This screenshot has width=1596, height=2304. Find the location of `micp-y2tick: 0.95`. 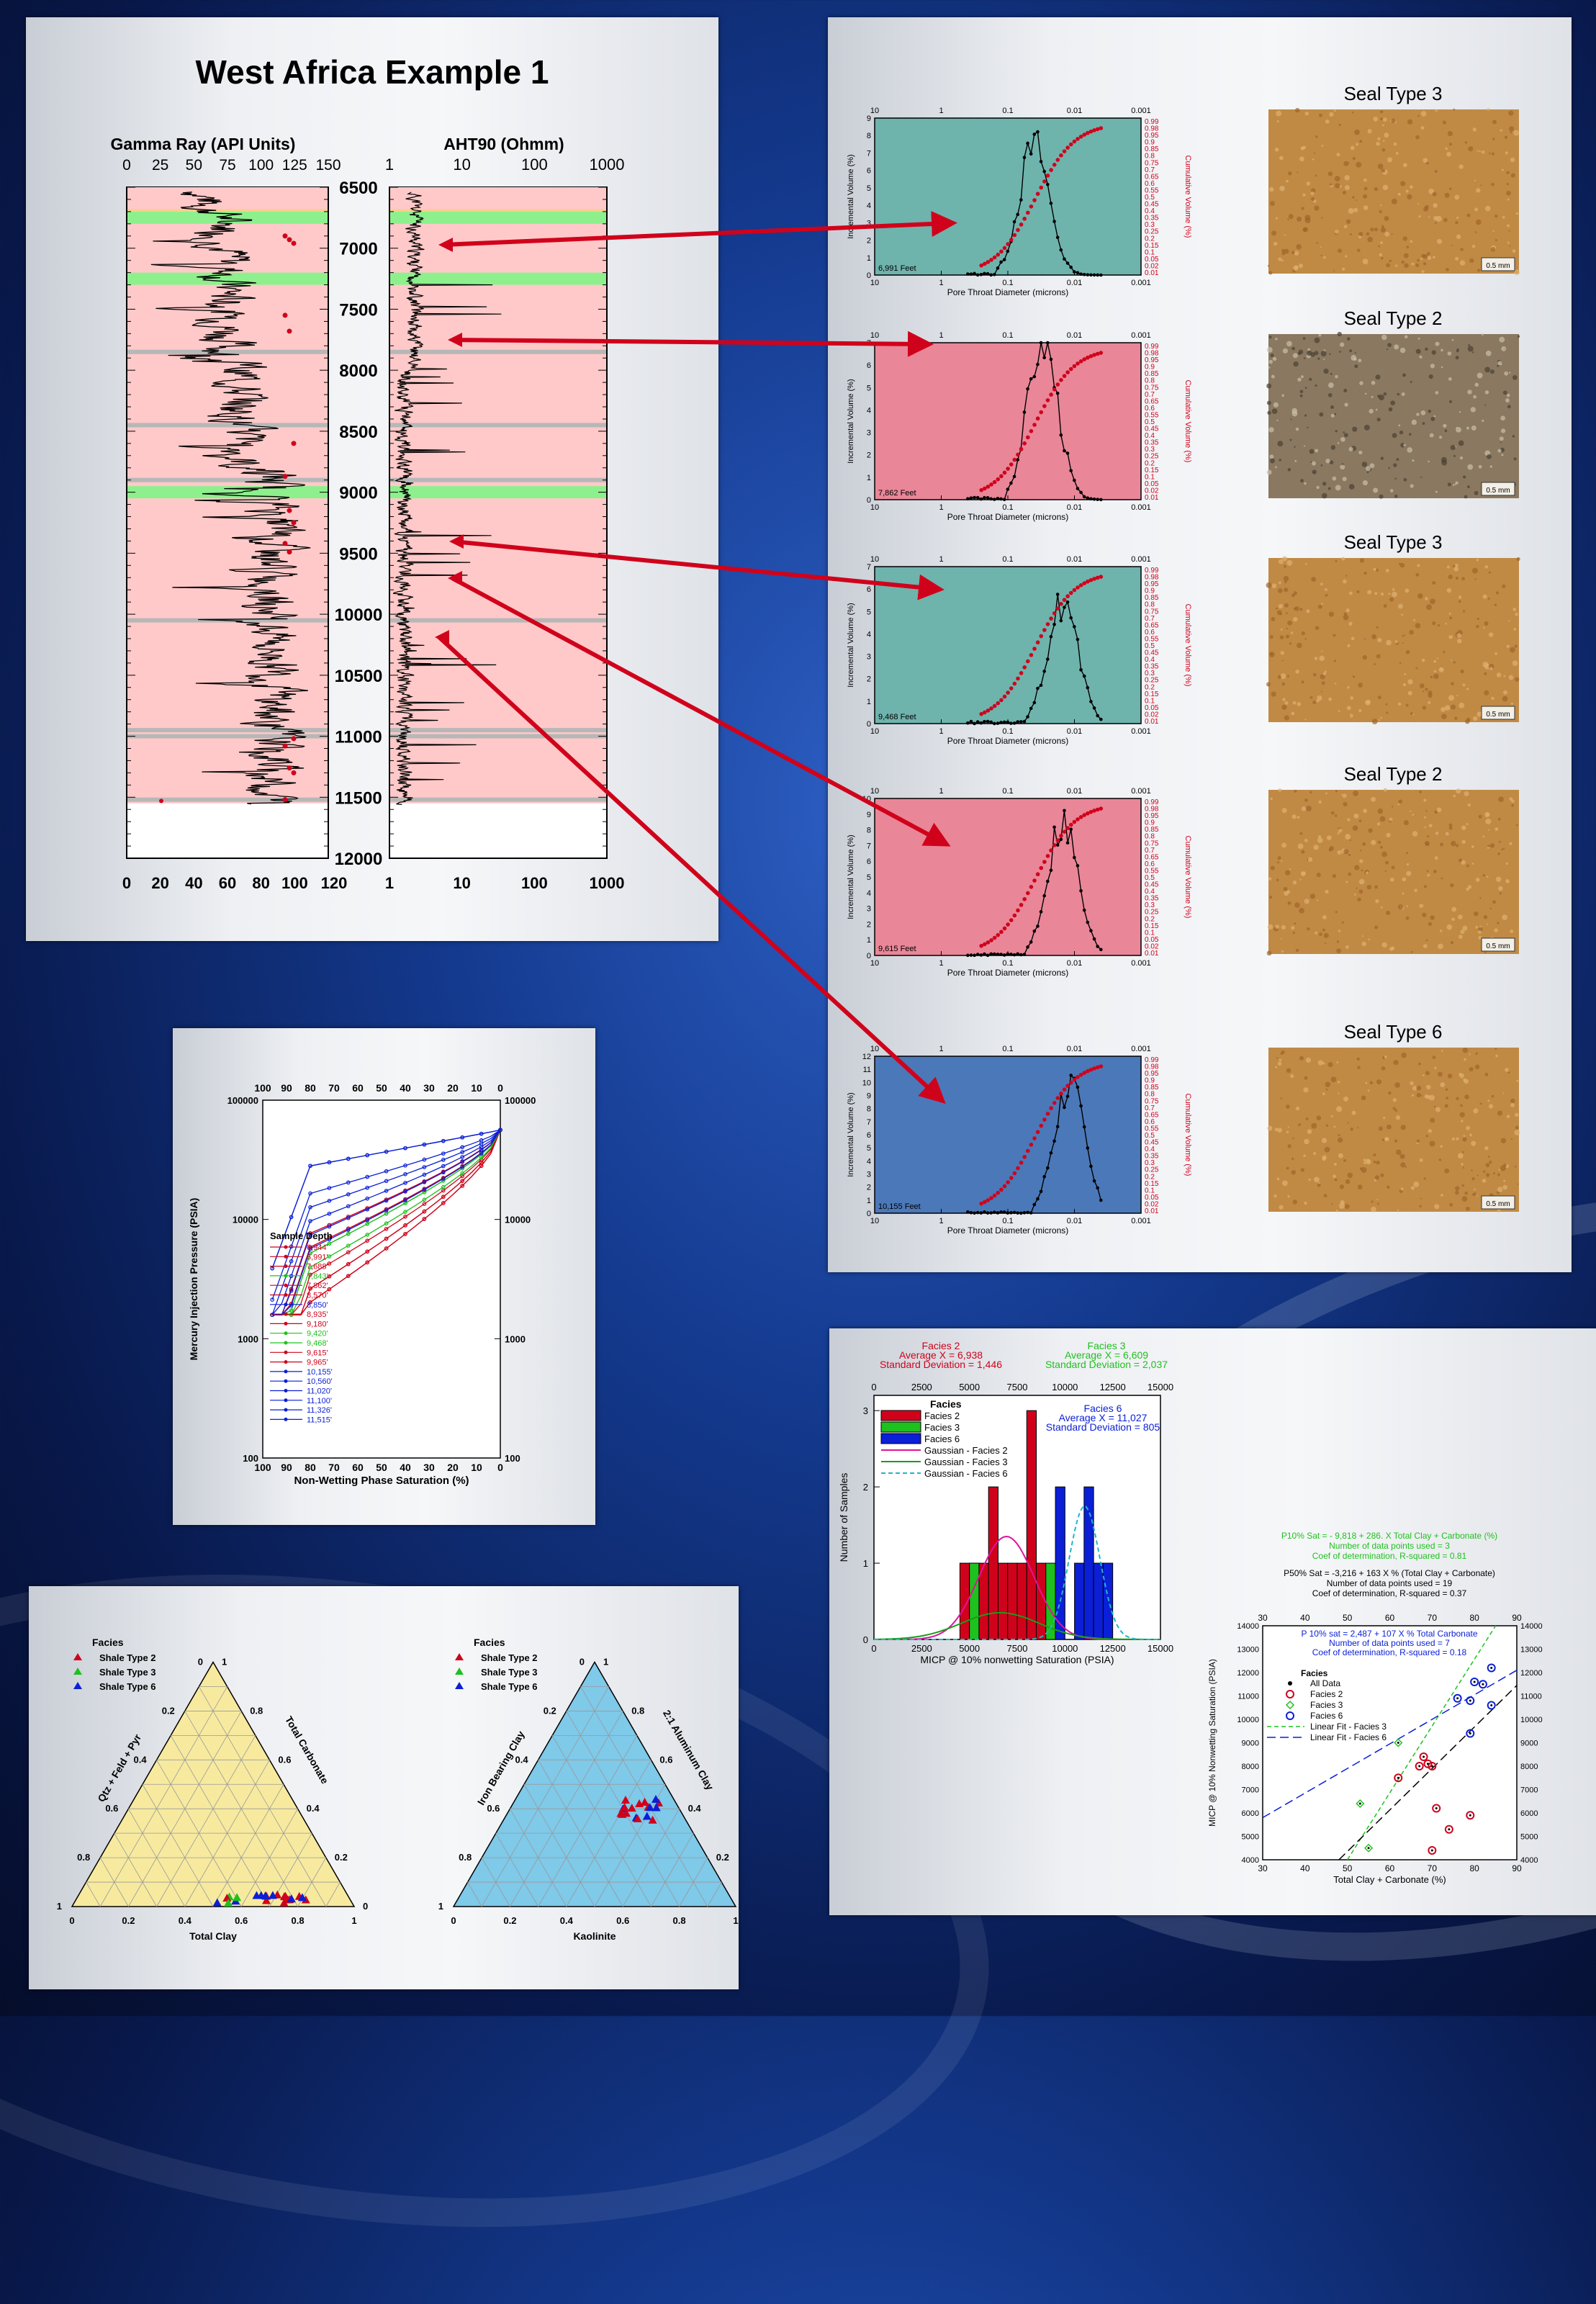

micp-y2tick: 0.95 is located at coordinates (1152, 136).